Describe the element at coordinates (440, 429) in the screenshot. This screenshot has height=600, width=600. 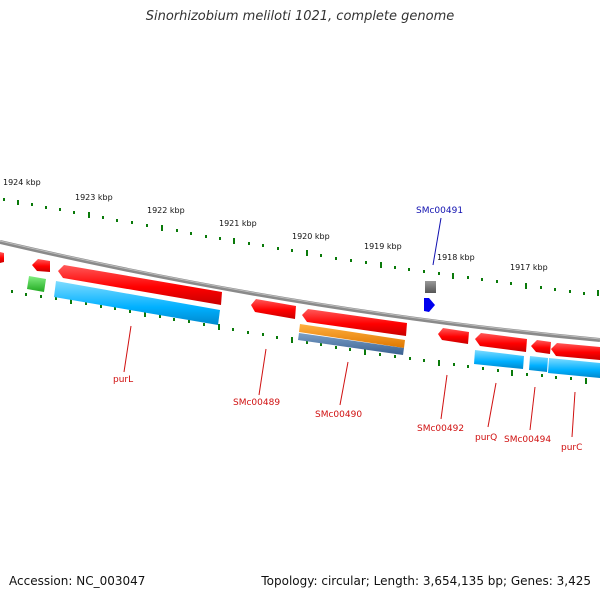
I see `gene-label: SMc00492` at that location.